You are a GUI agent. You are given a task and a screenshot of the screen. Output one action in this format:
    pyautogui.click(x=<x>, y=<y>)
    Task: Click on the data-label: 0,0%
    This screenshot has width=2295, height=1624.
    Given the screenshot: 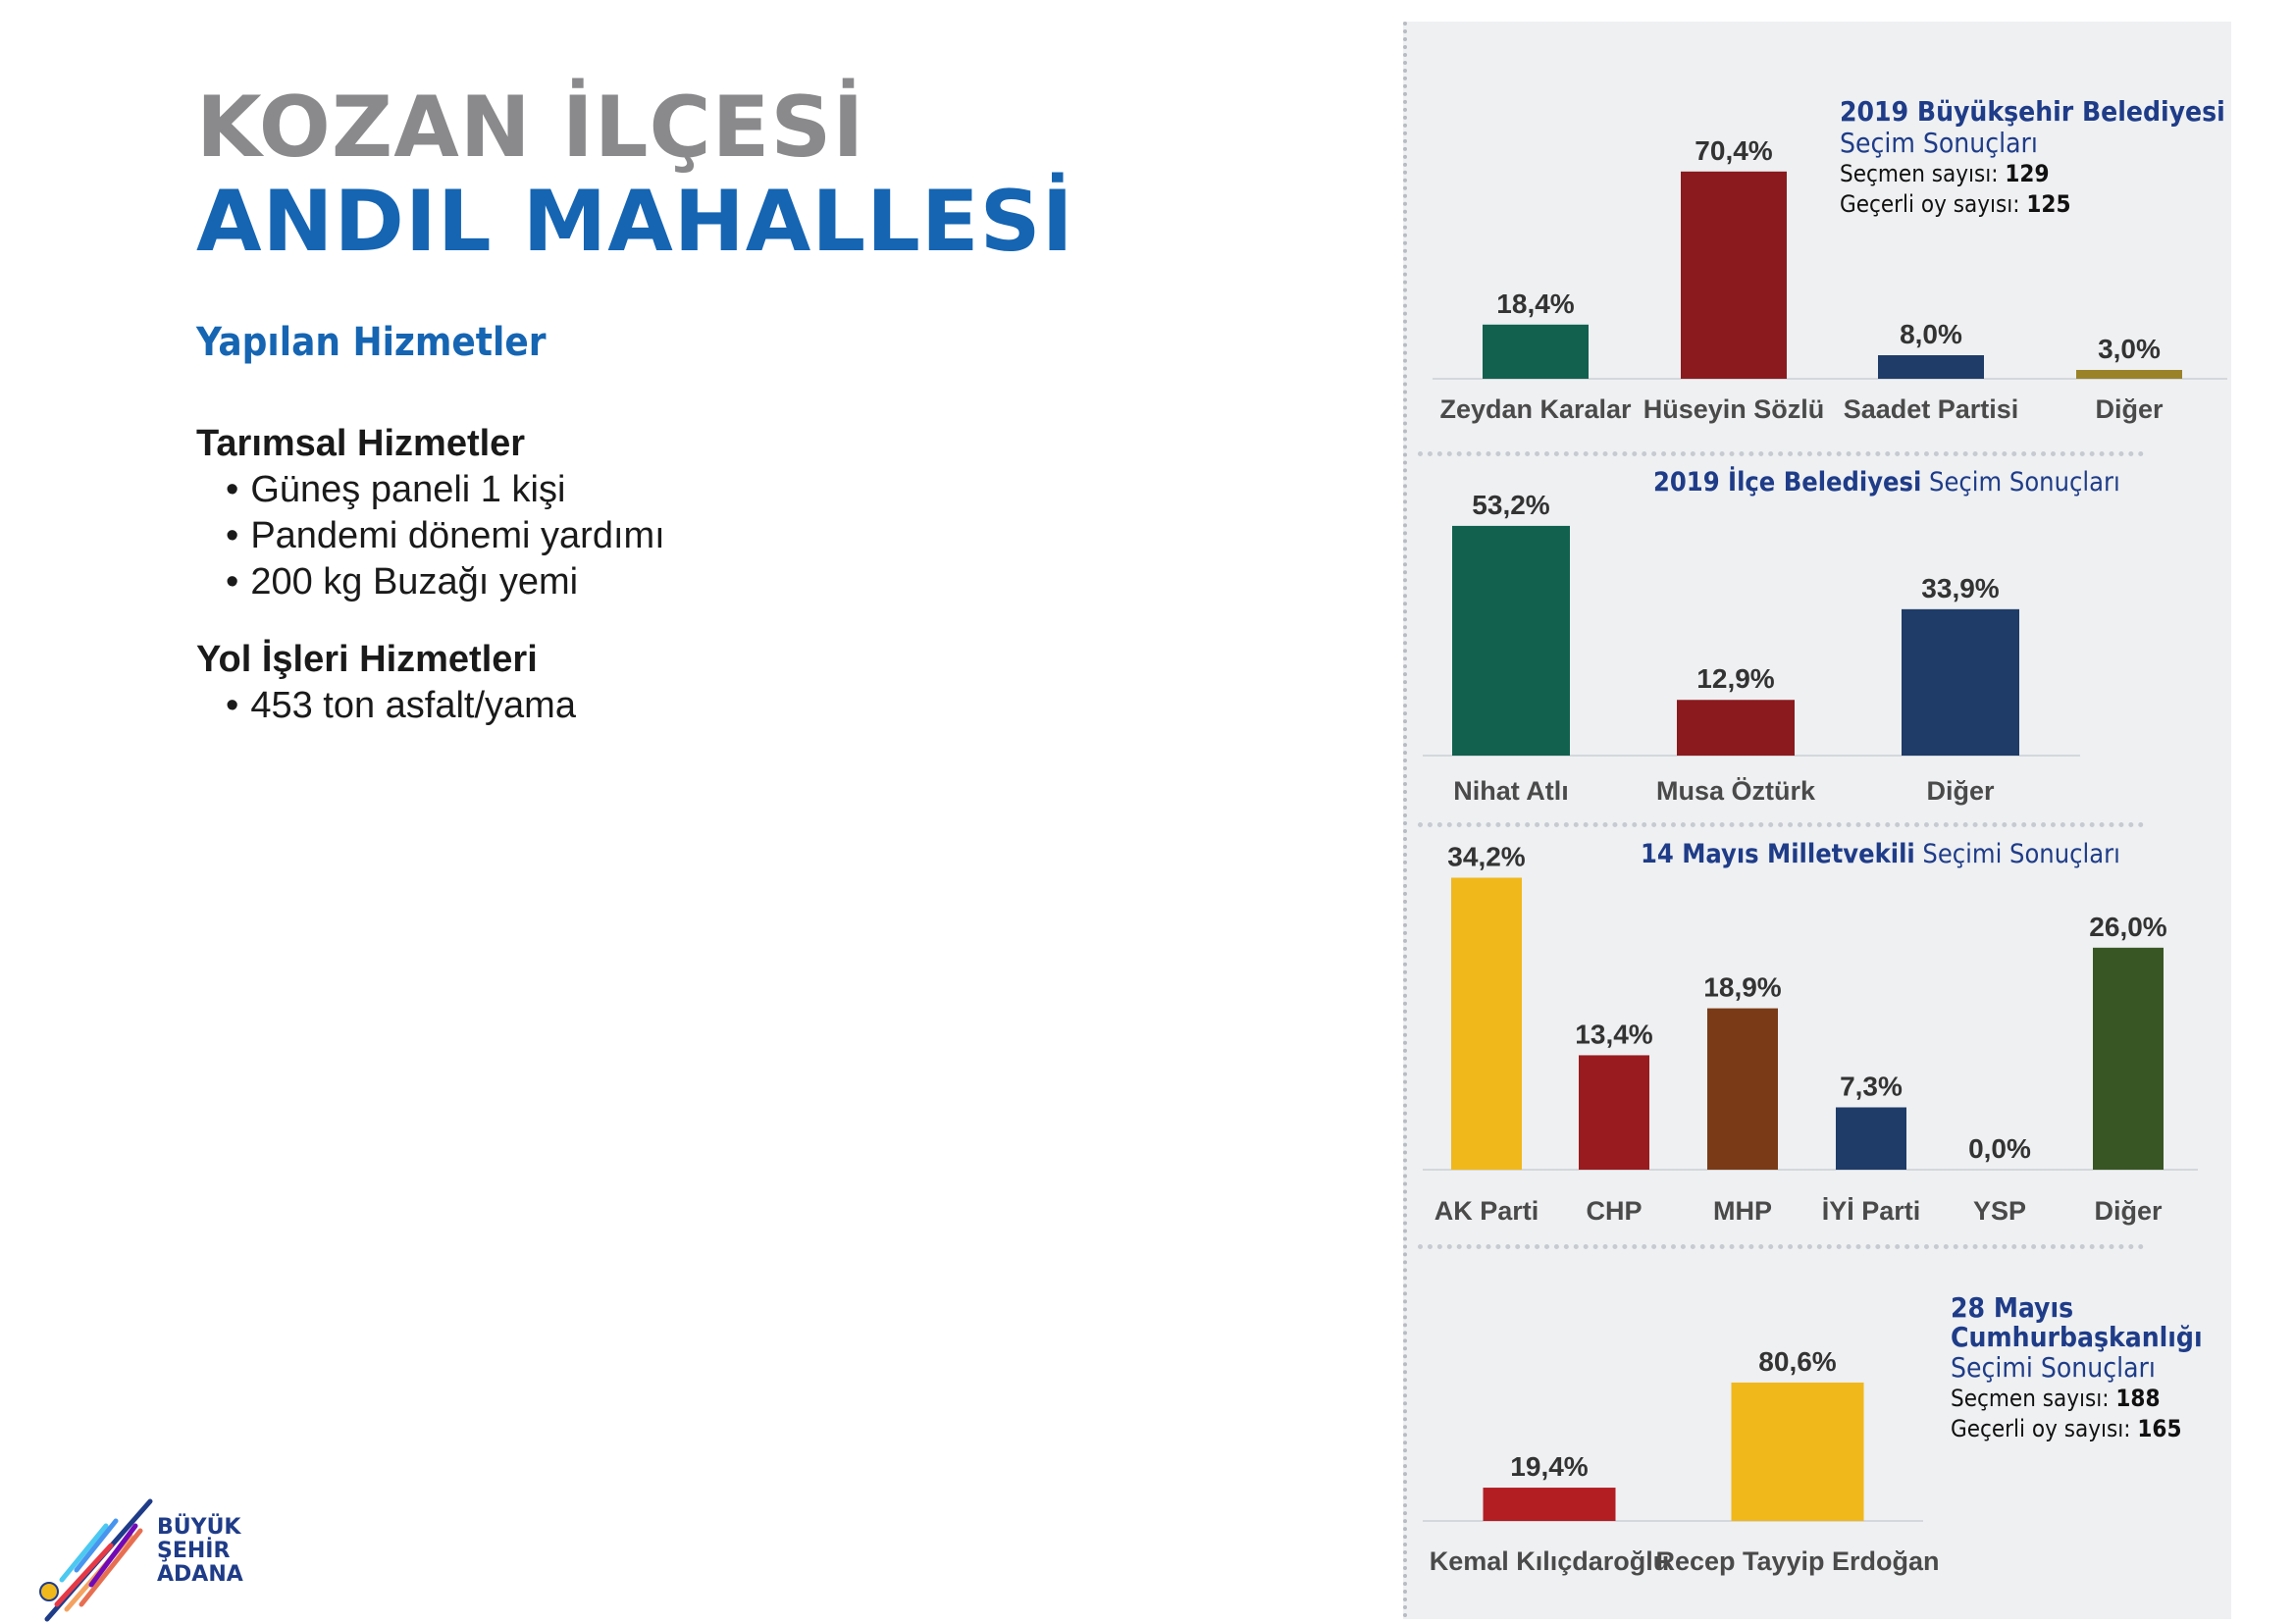 What is the action you would take?
    pyautogui.click(x=2000, y=1148)
    